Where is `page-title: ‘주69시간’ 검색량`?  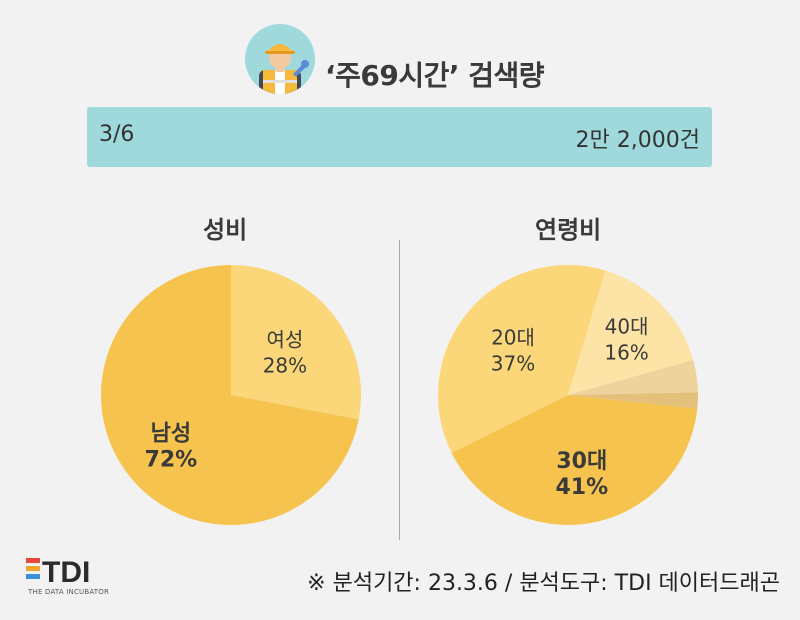
page-title: ‘주69시간’ 검색량 is located at coordinates (435, 75).